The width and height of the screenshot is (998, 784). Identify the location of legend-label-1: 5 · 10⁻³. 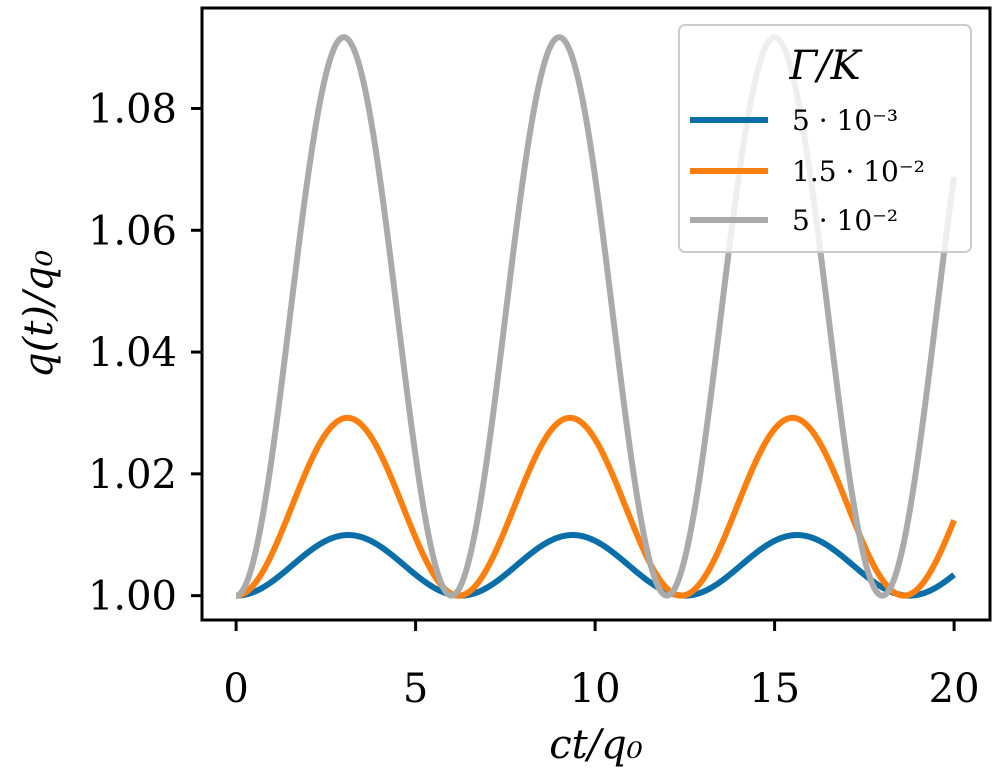
(845, 120).